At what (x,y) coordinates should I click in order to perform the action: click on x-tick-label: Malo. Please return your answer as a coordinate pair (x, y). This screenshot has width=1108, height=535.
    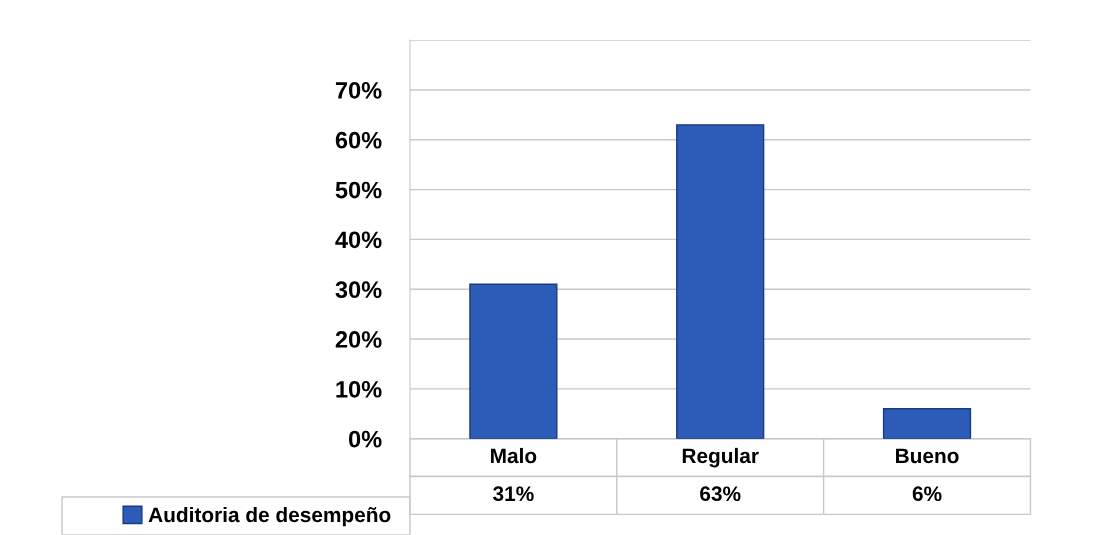
    Looking at the image, I should click on (514, 455).